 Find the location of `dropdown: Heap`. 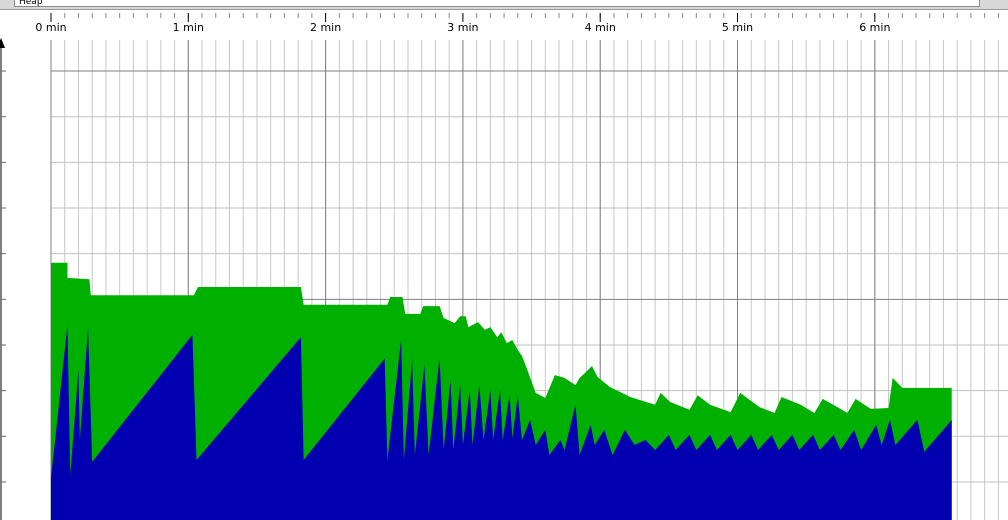

dropdown: Heap is located at coordinates (497, 3).